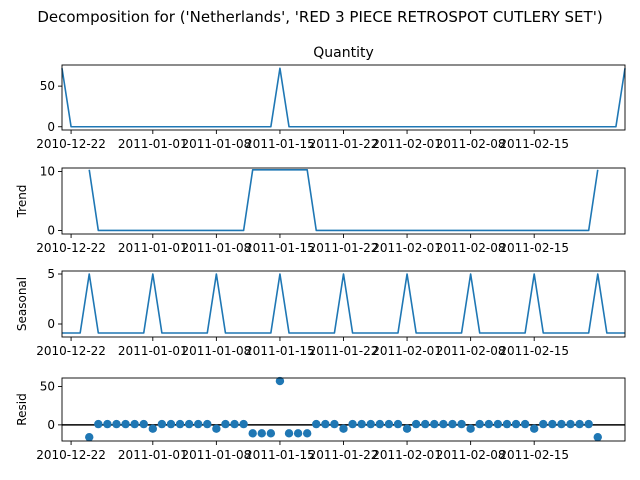  Describe the element at coordinates (22, 304) in the screenshot. I see `panel-3-ylabel: Seasonal` at that location.